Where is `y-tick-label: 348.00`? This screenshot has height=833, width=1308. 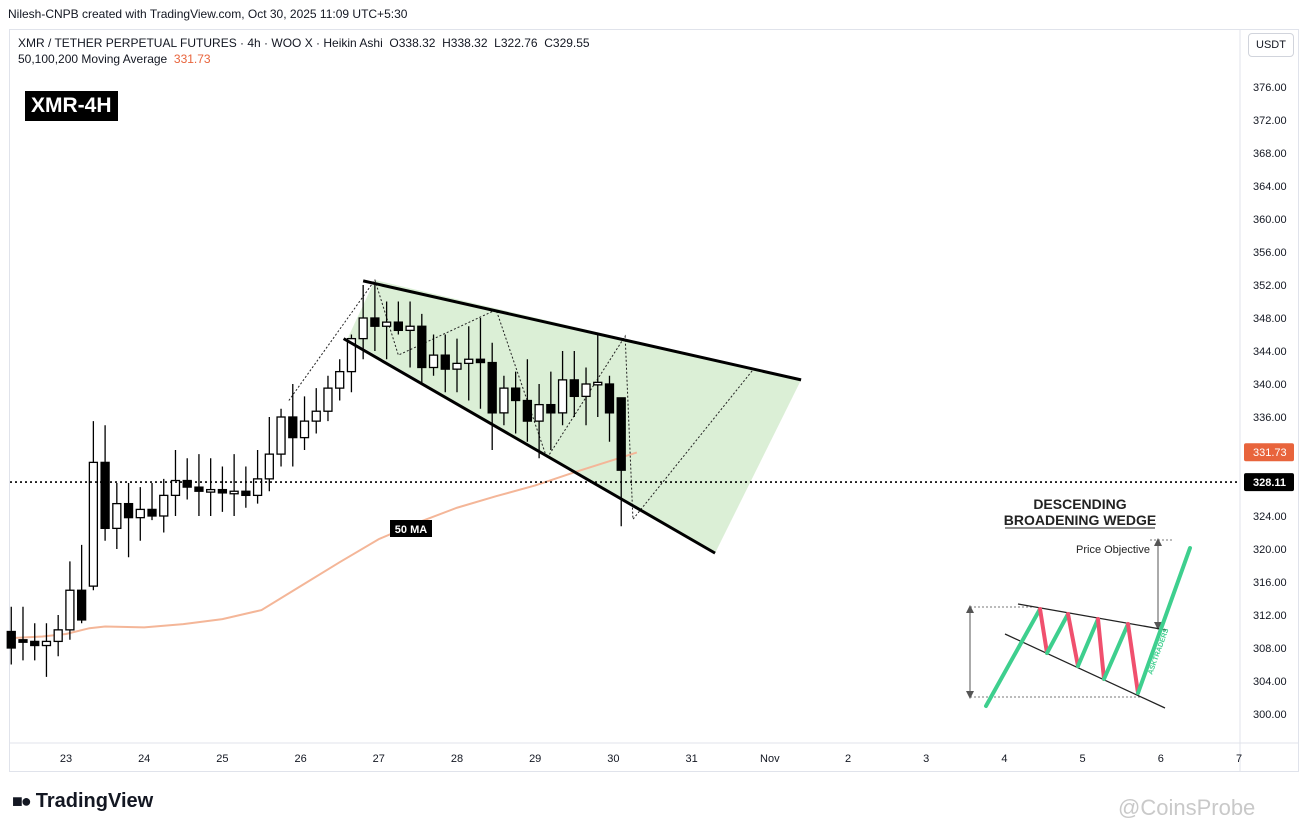 y-tick-label: 348.00 is located at coordinates (1270, 319).